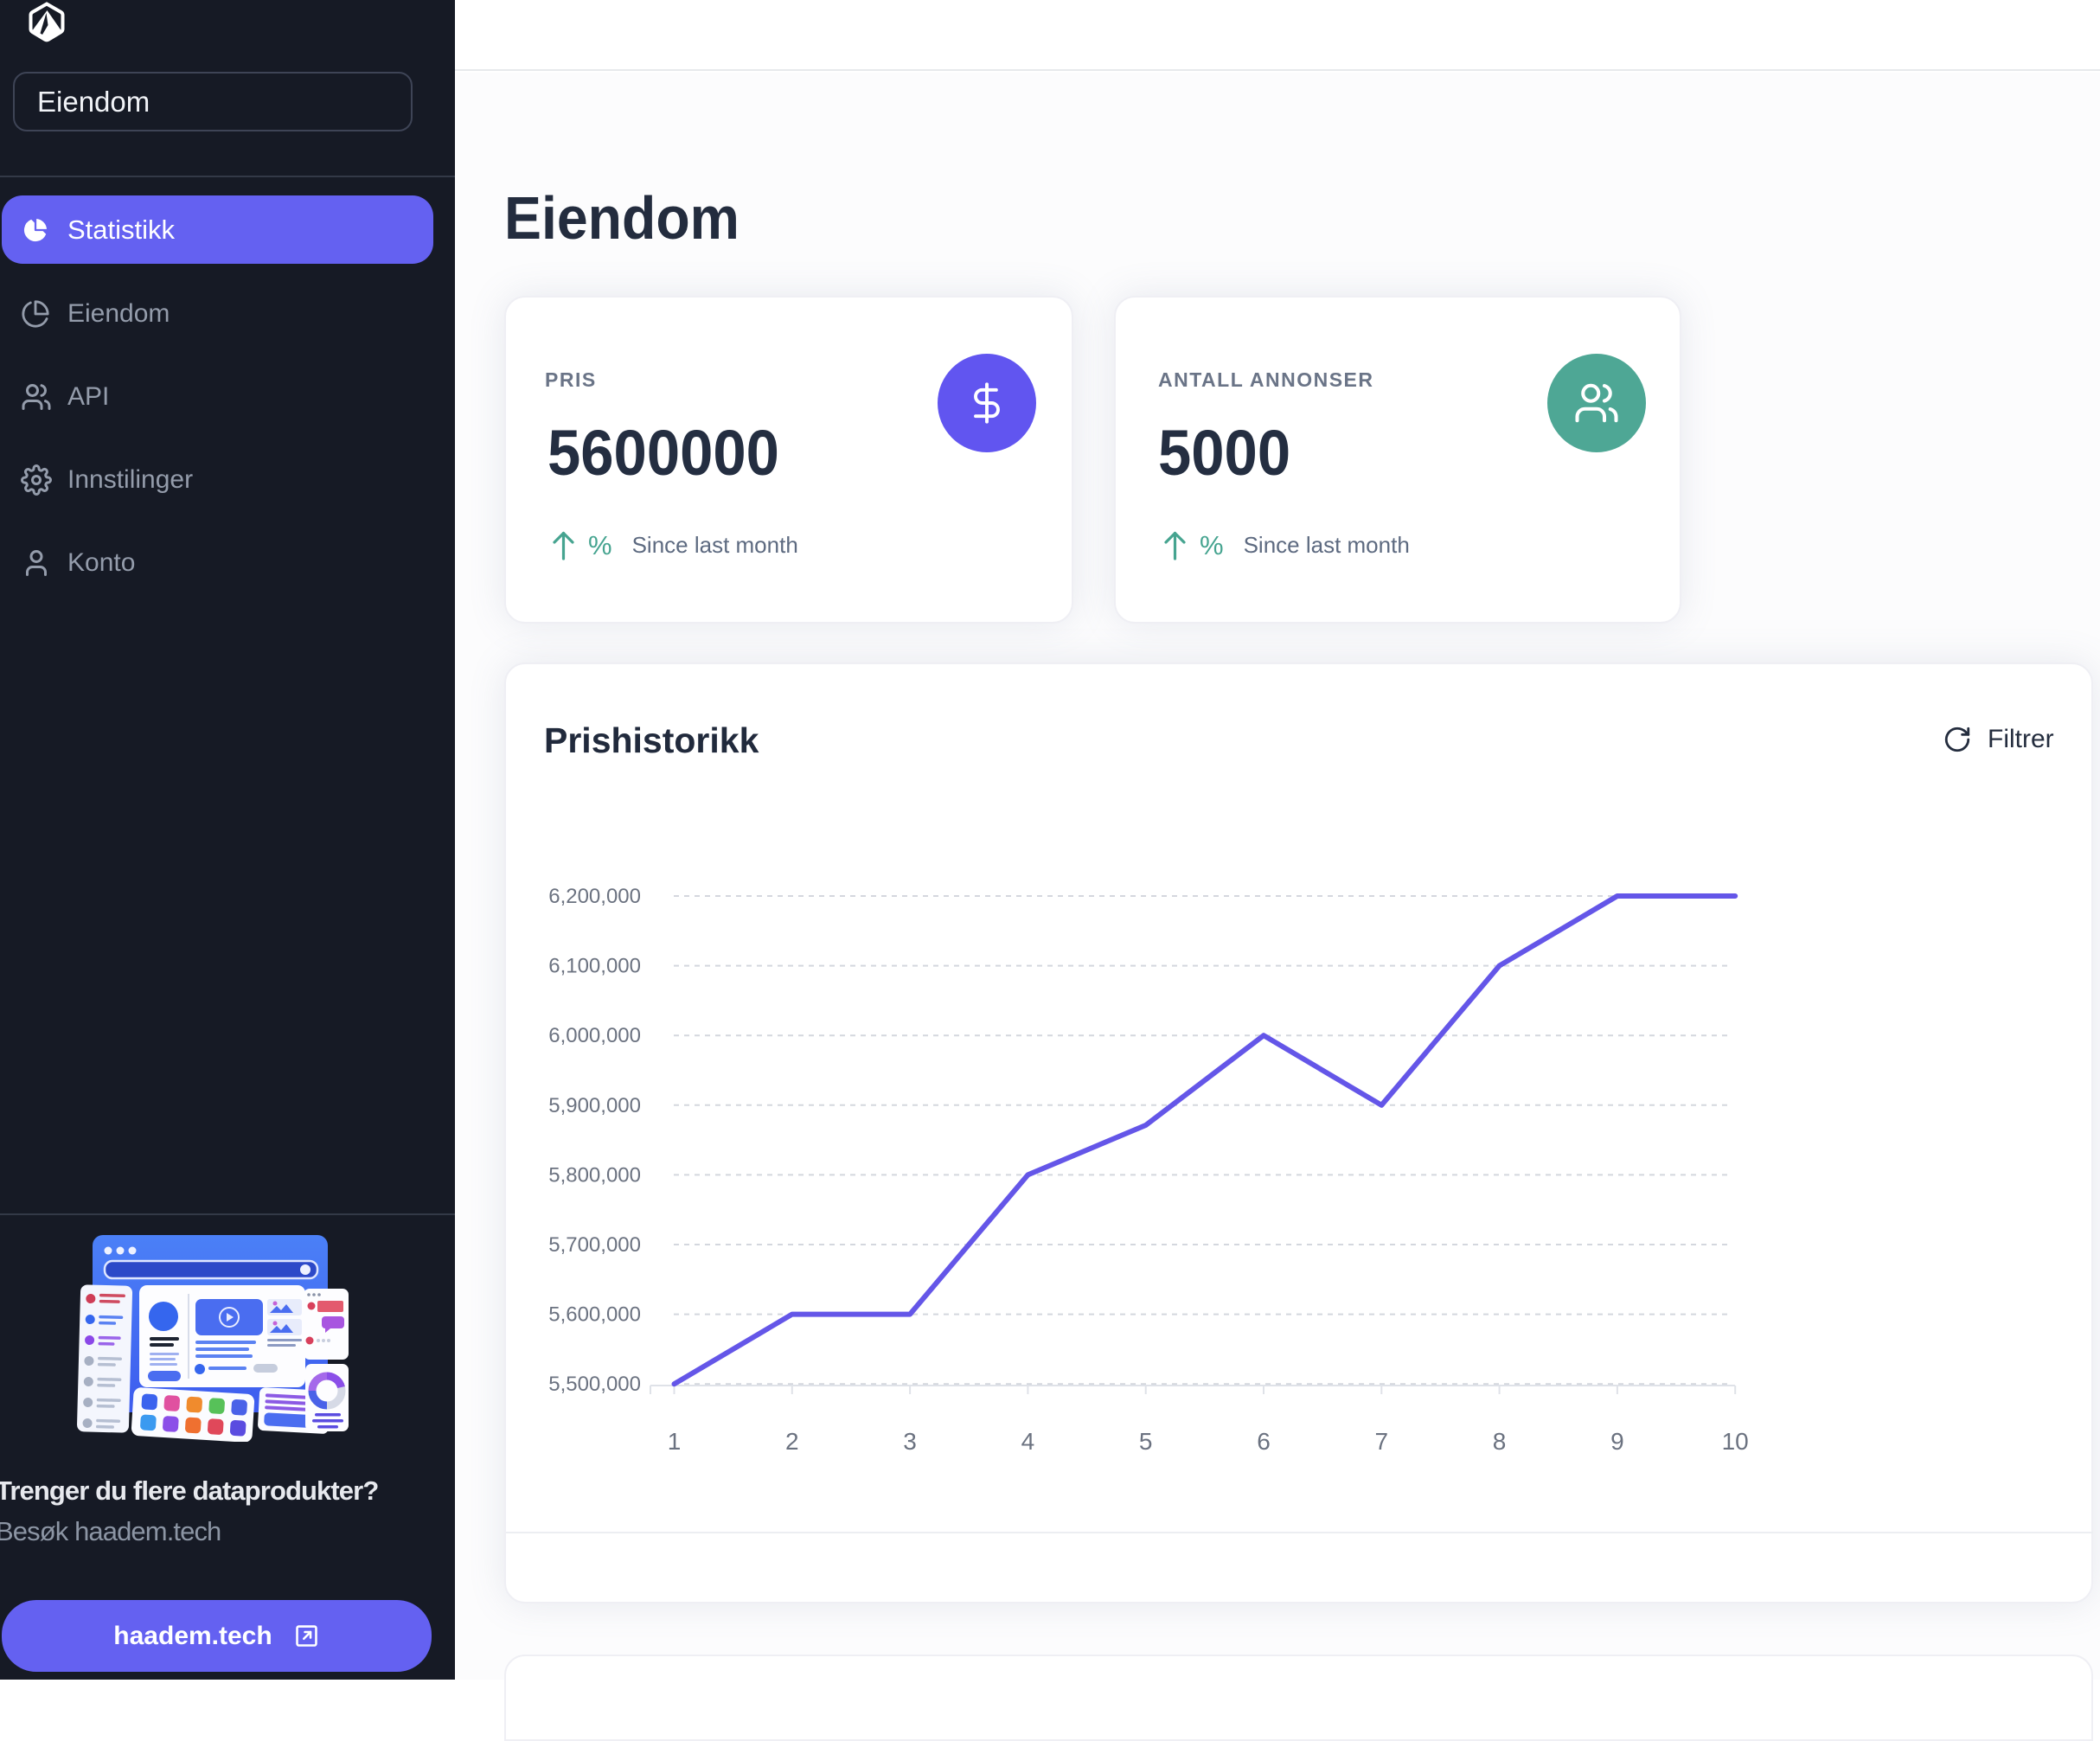  I want to click on svg-text: 6,100,000, so click(594, 966).